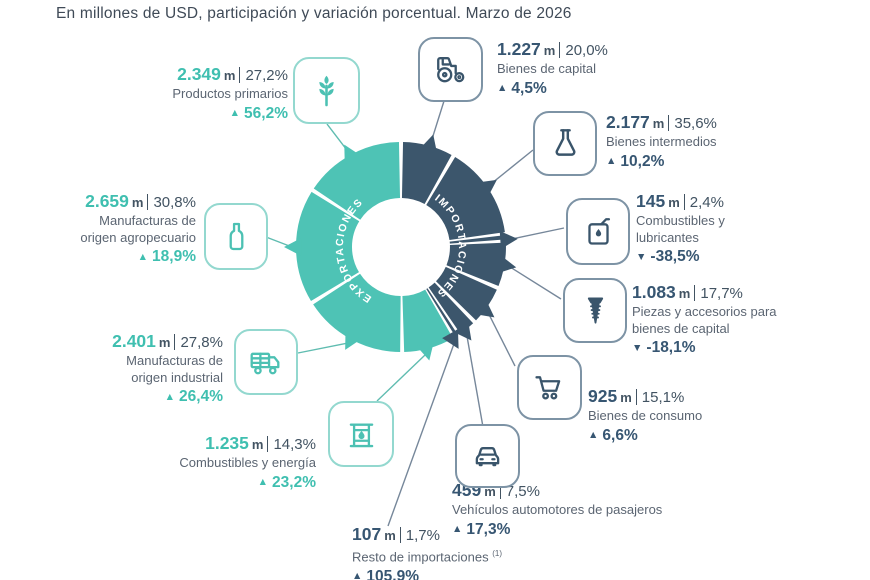 The image size is (870, 580). I want to click on value: 2.659, so click(107, 201).